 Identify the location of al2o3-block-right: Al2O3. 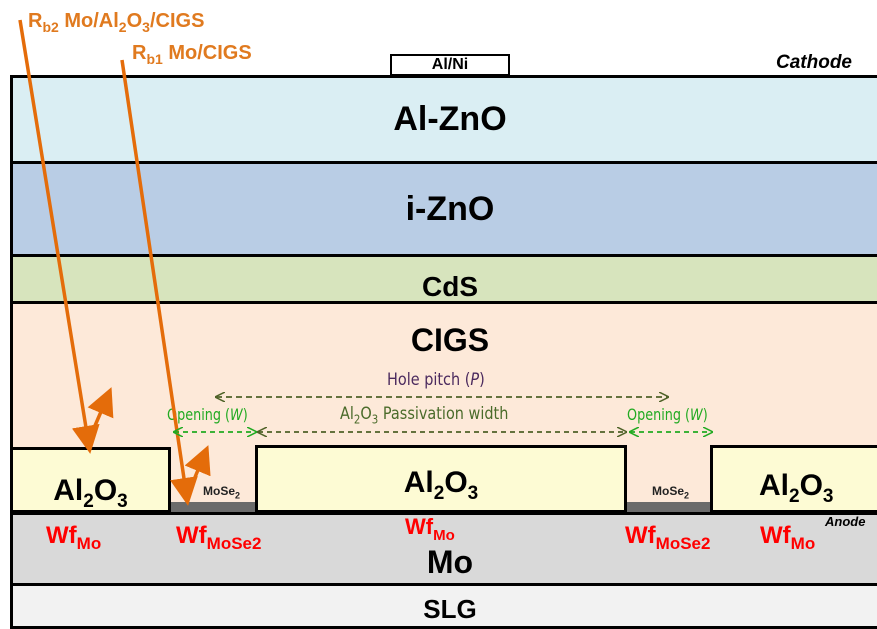
(793, 479).